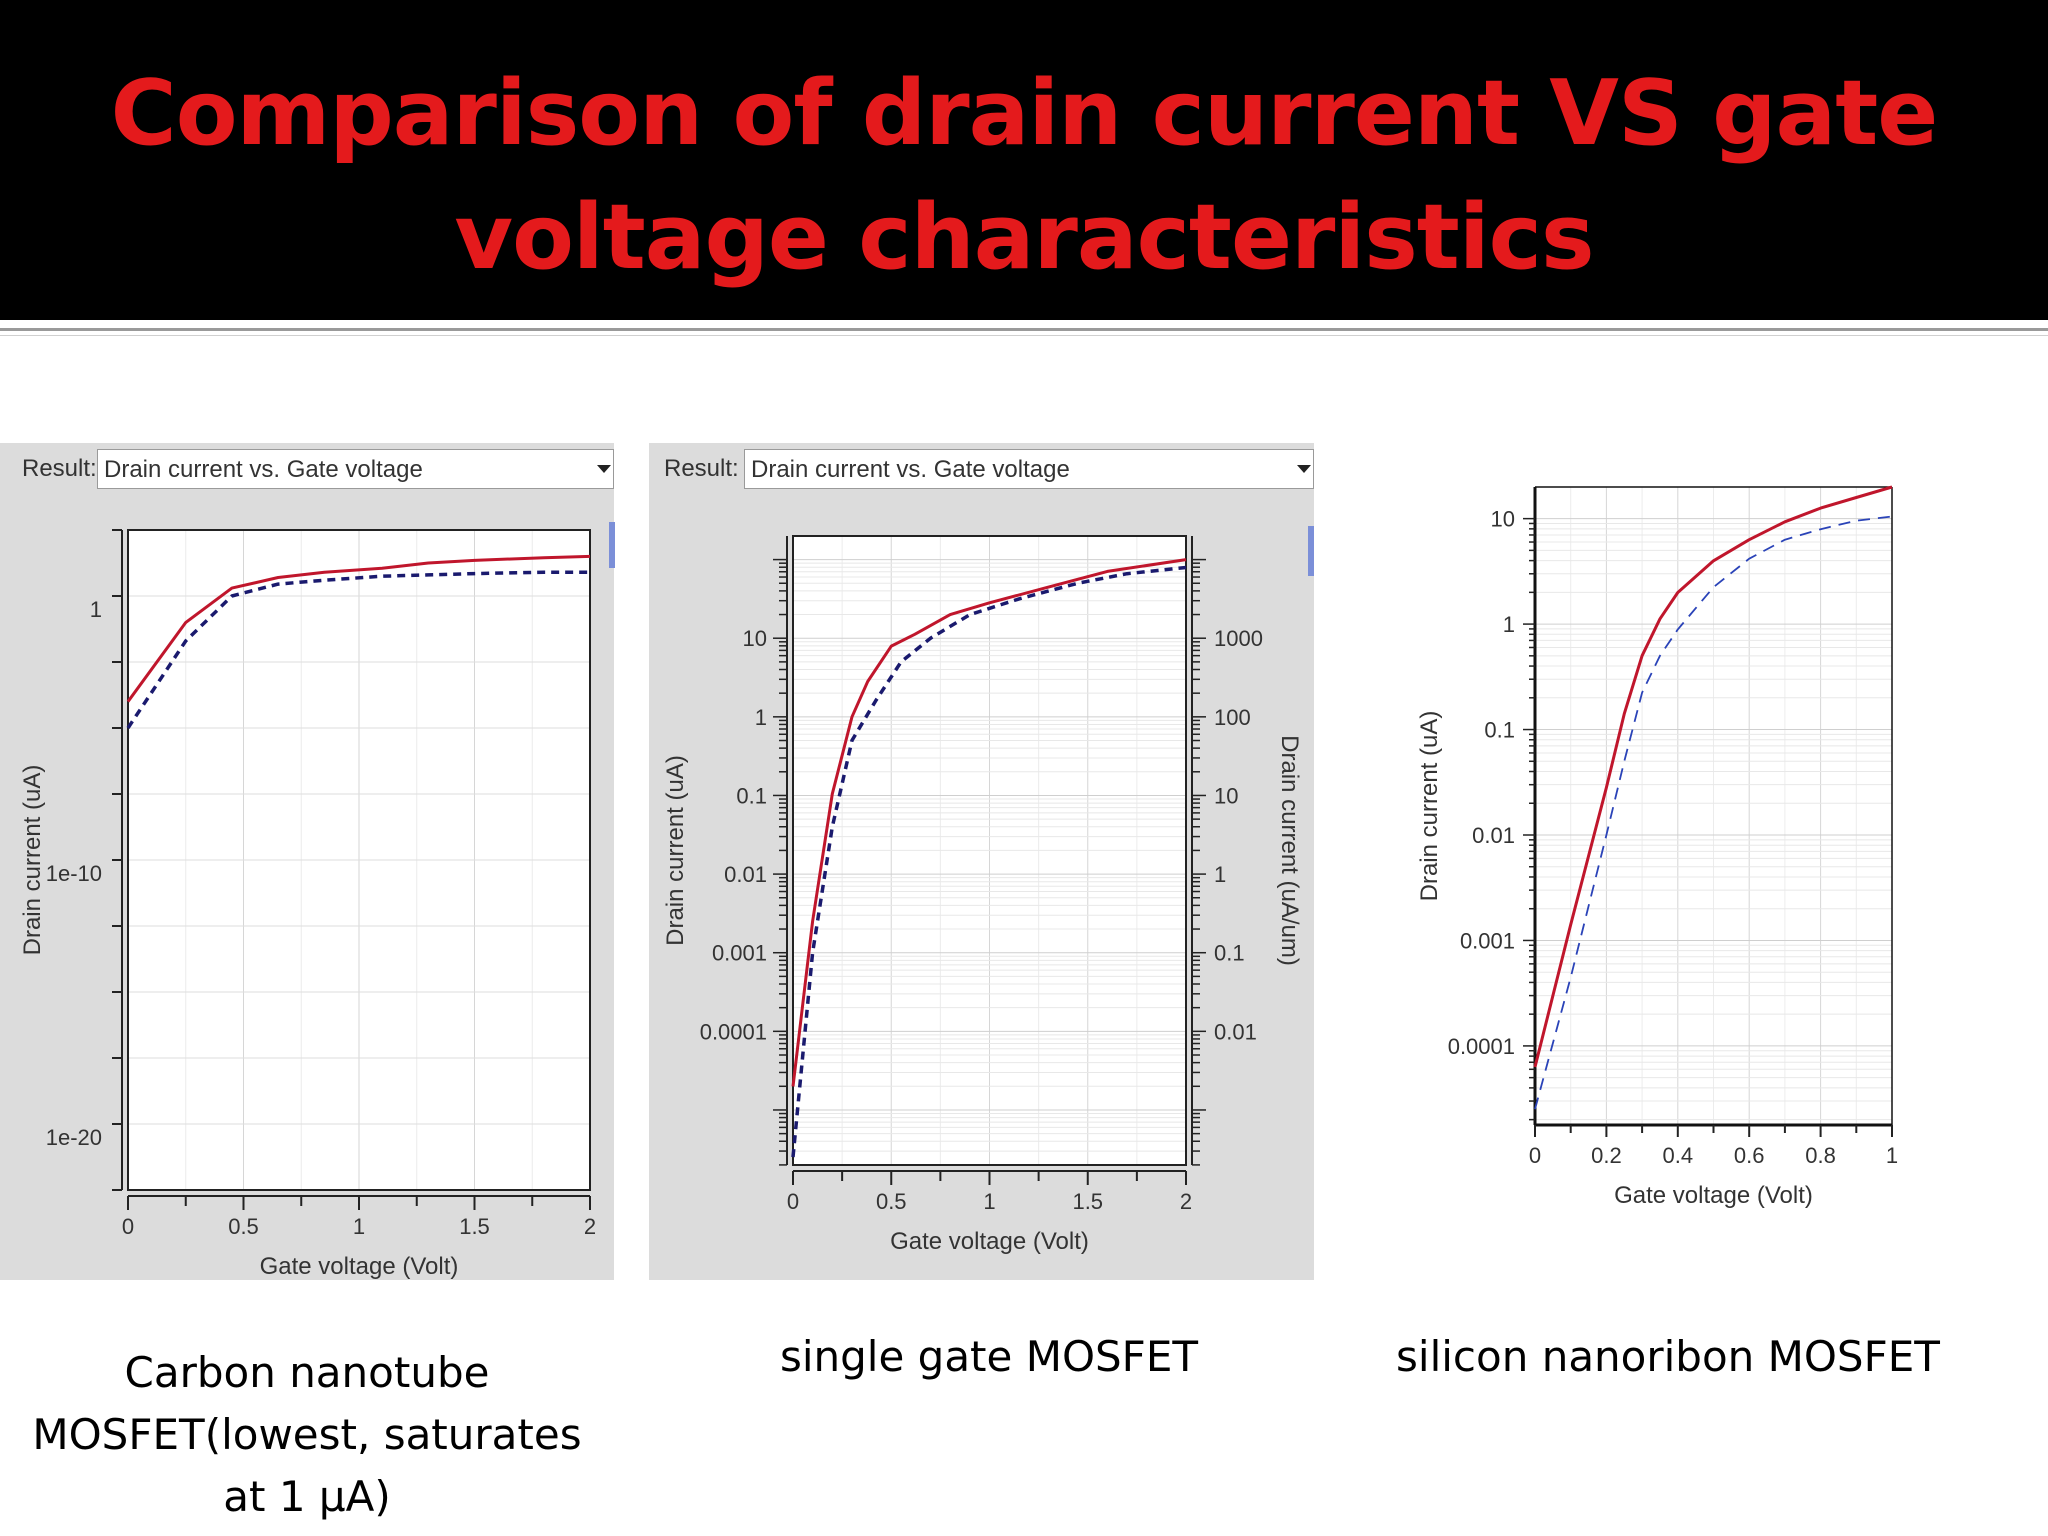 The image size is (2048, 1536). I want to click on y-tick-label: 1e-10, so click(74, 873).